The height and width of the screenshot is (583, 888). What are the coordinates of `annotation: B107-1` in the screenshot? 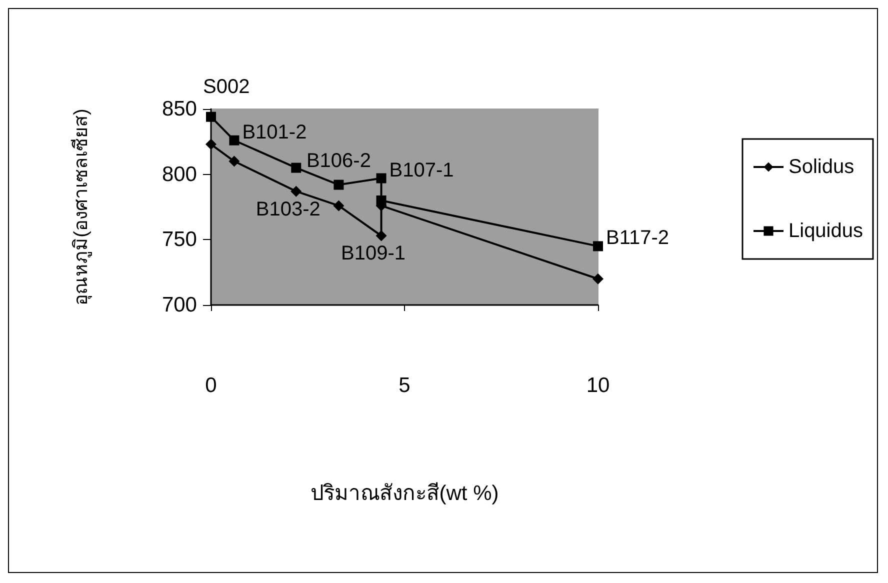 It's located at (421, 170).